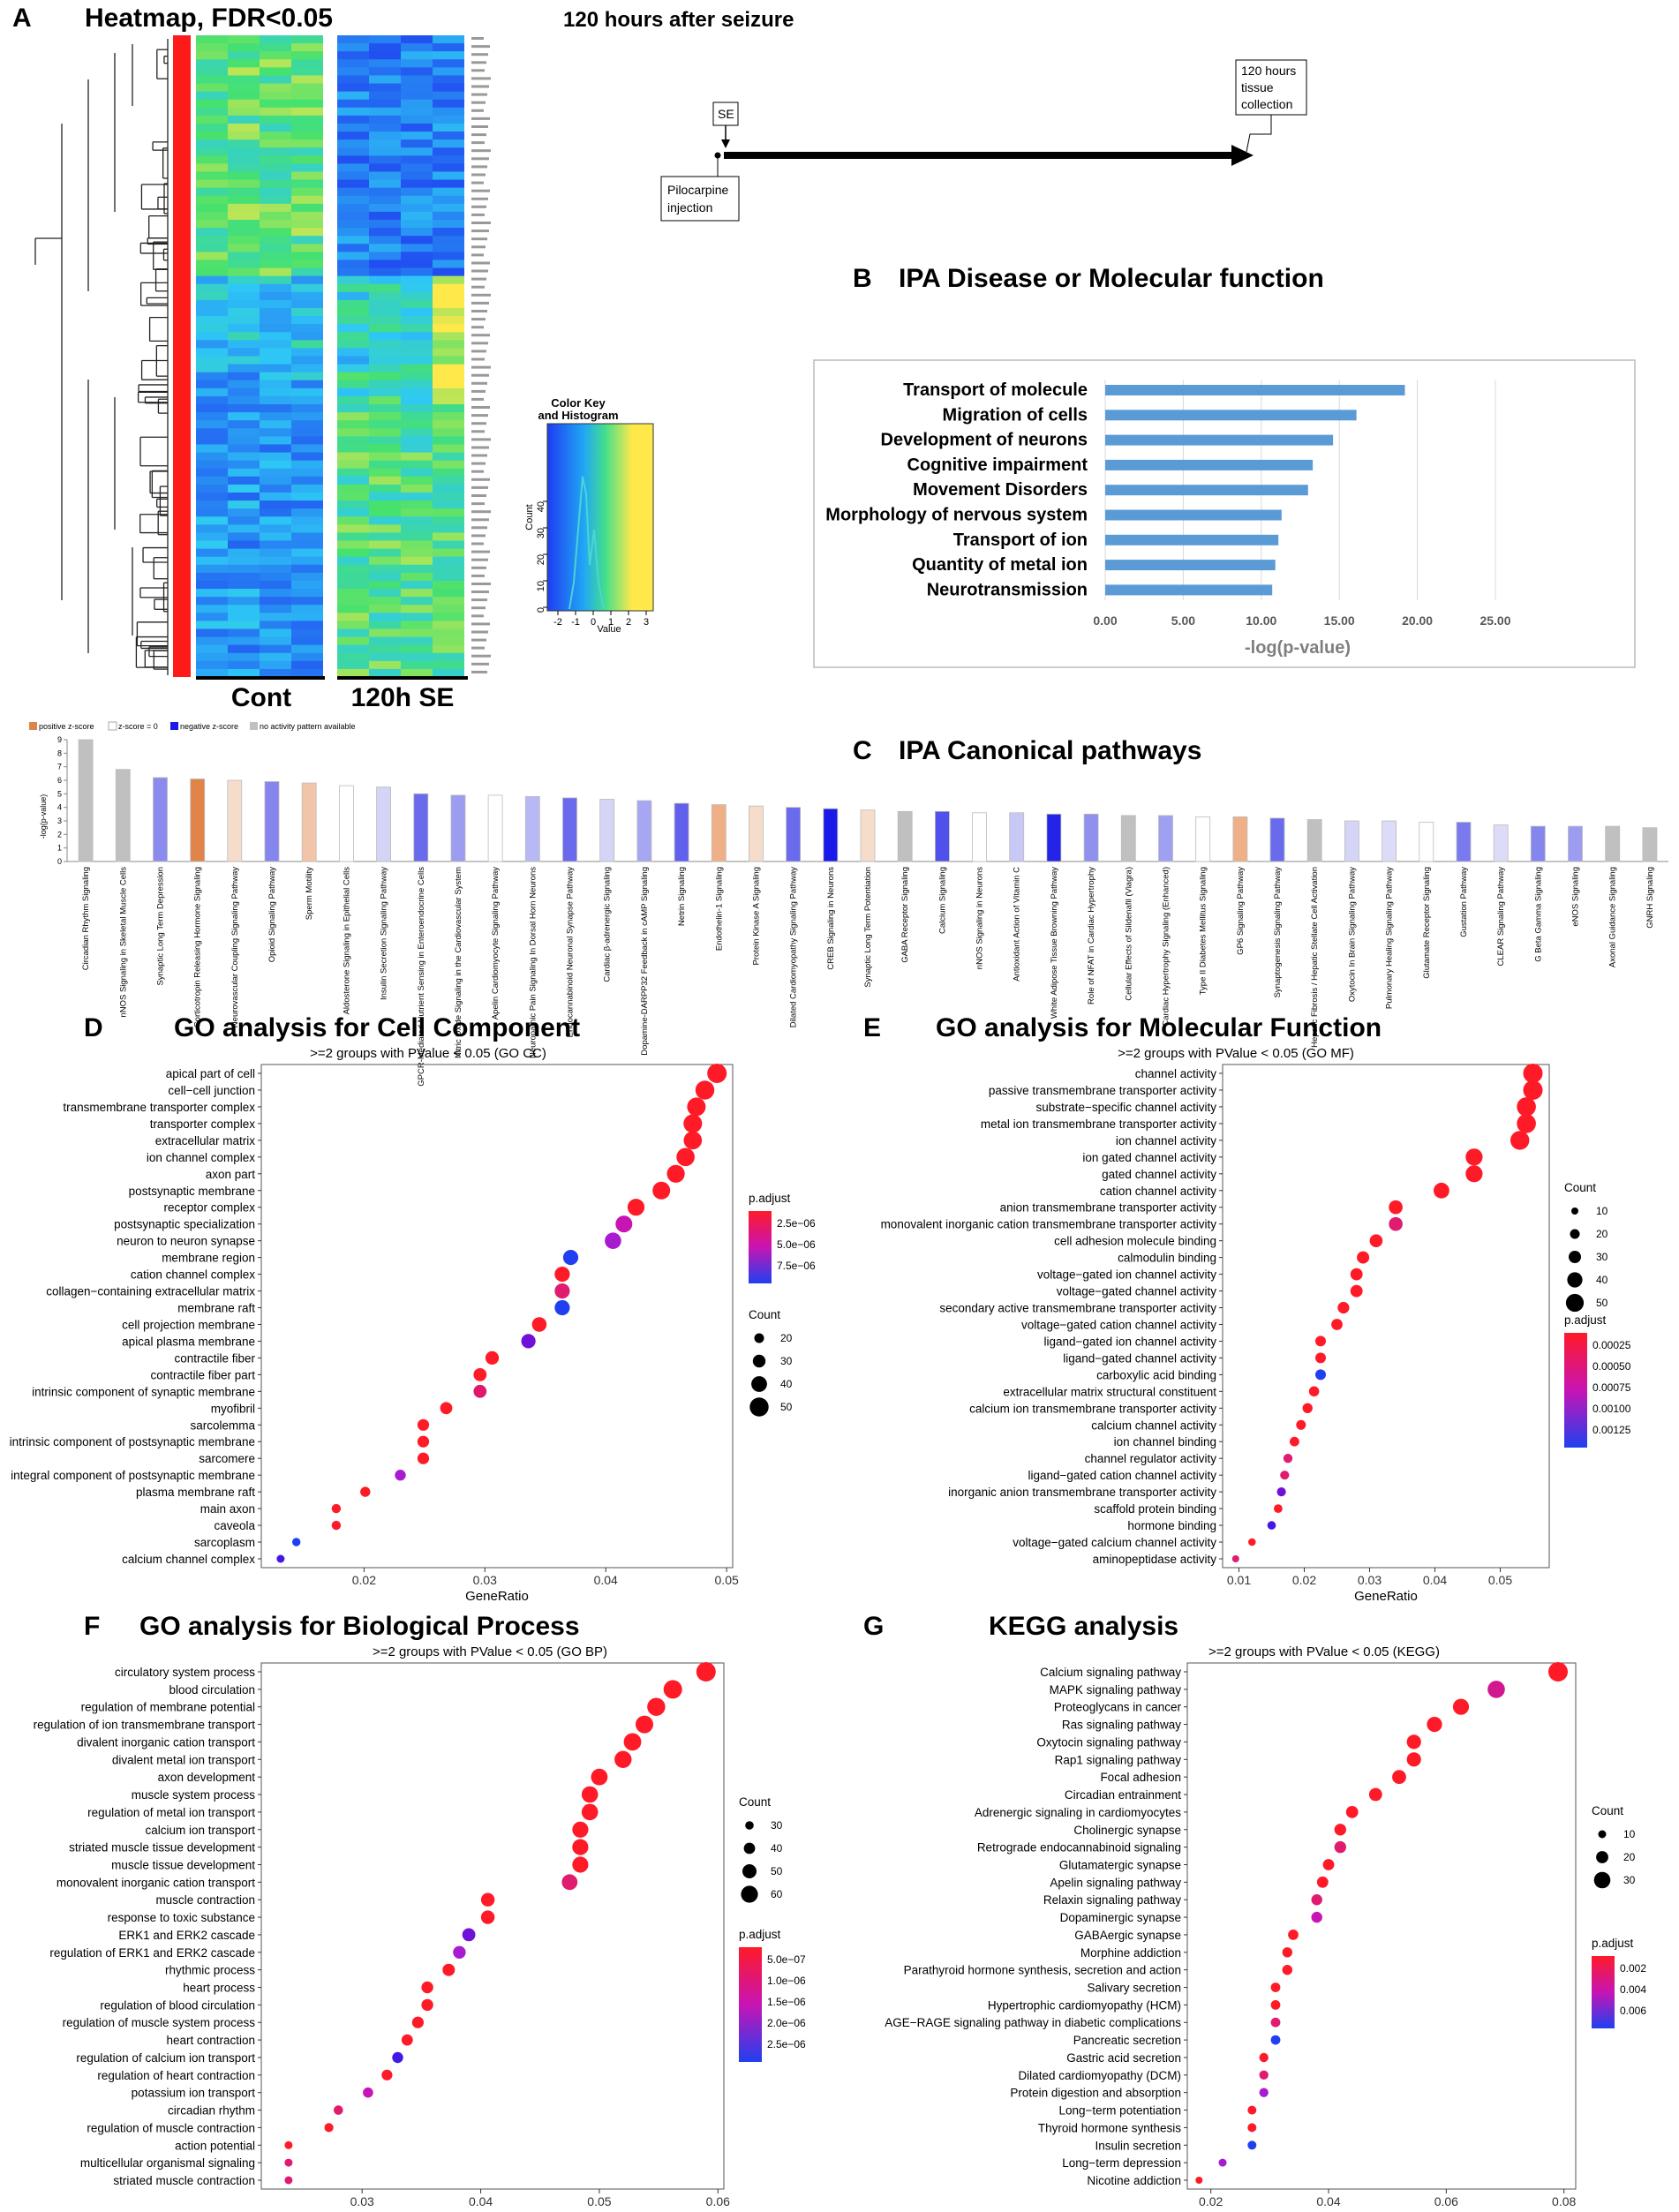 The width and height of the screenshot is (1679, 2212). I want to click on panelC-ytick-label: 2, so click(59, 834).